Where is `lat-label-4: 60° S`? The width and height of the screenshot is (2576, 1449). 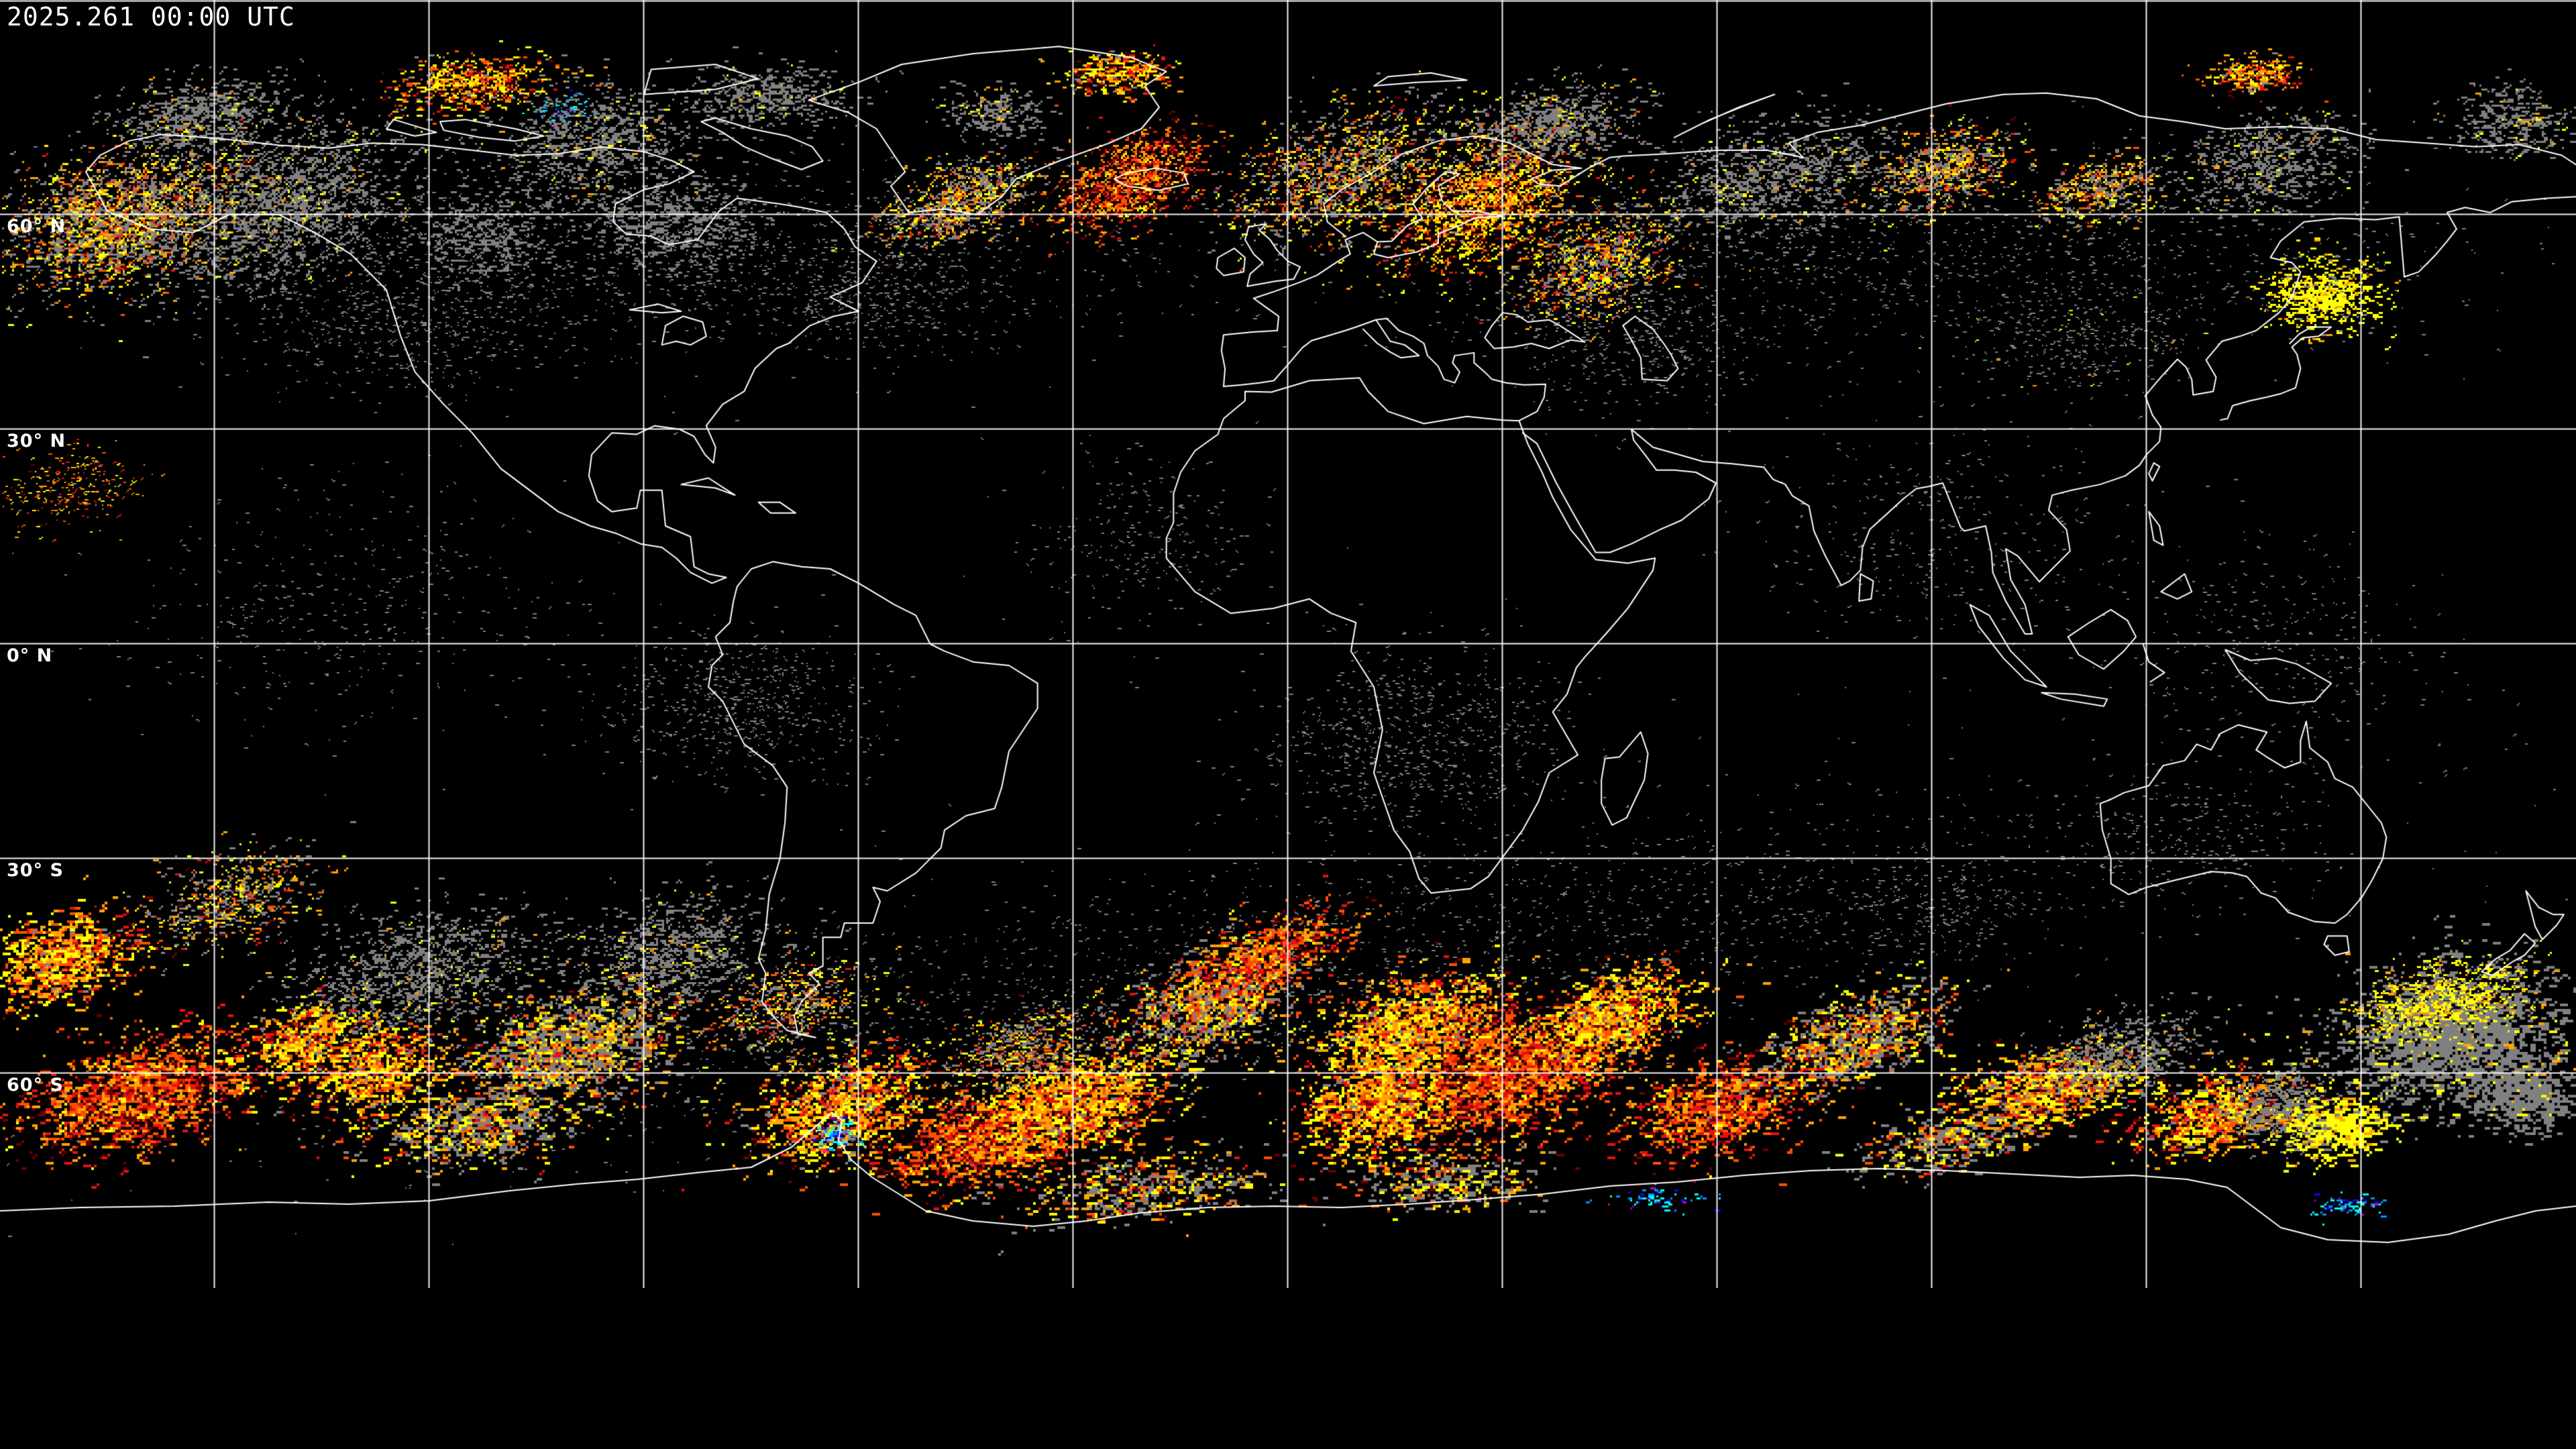
lat-label-4: 60° S is located at coordinates (35, 1085).